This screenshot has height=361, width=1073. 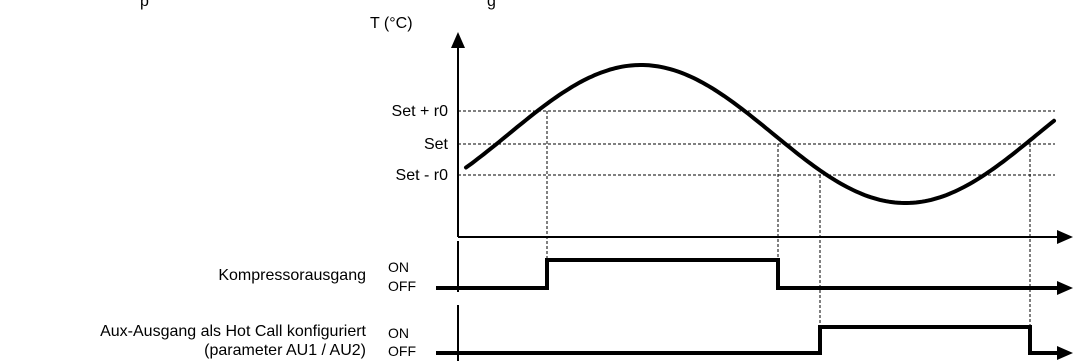 I want to click on aux-on-label: ON, so click(x=398, y=333).